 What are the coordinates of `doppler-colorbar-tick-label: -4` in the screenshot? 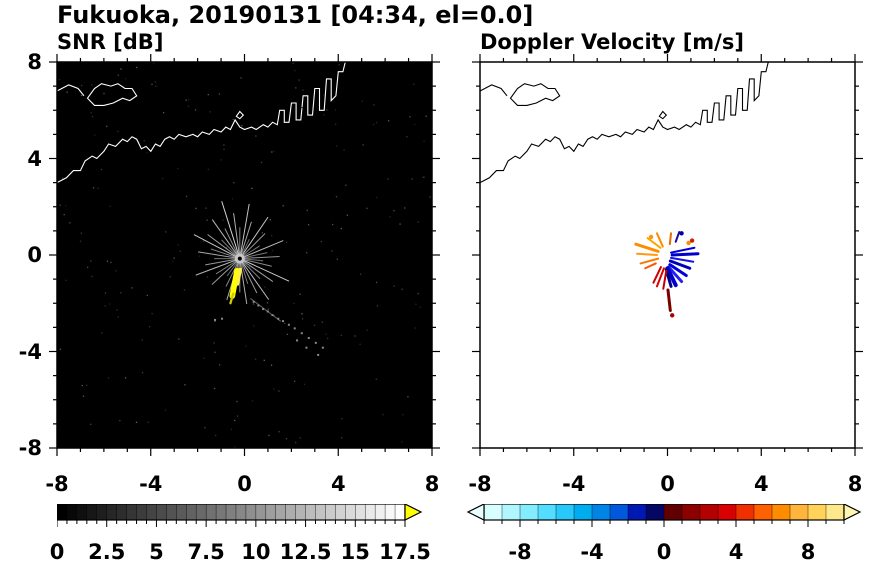 It's located at (592, 552).